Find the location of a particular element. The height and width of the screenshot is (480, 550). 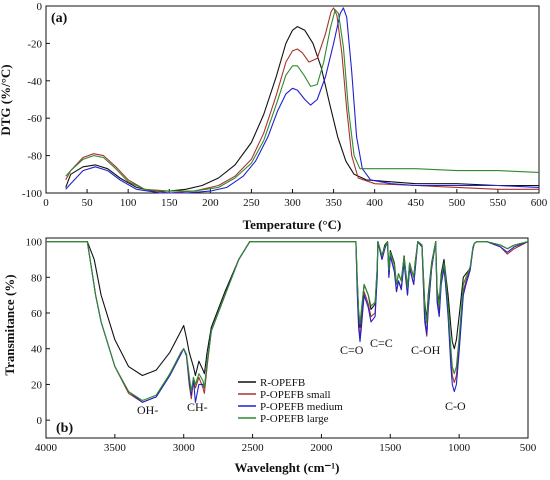

panel-a-x-tick-label-50: 50 is located at coordinates (88, 203).